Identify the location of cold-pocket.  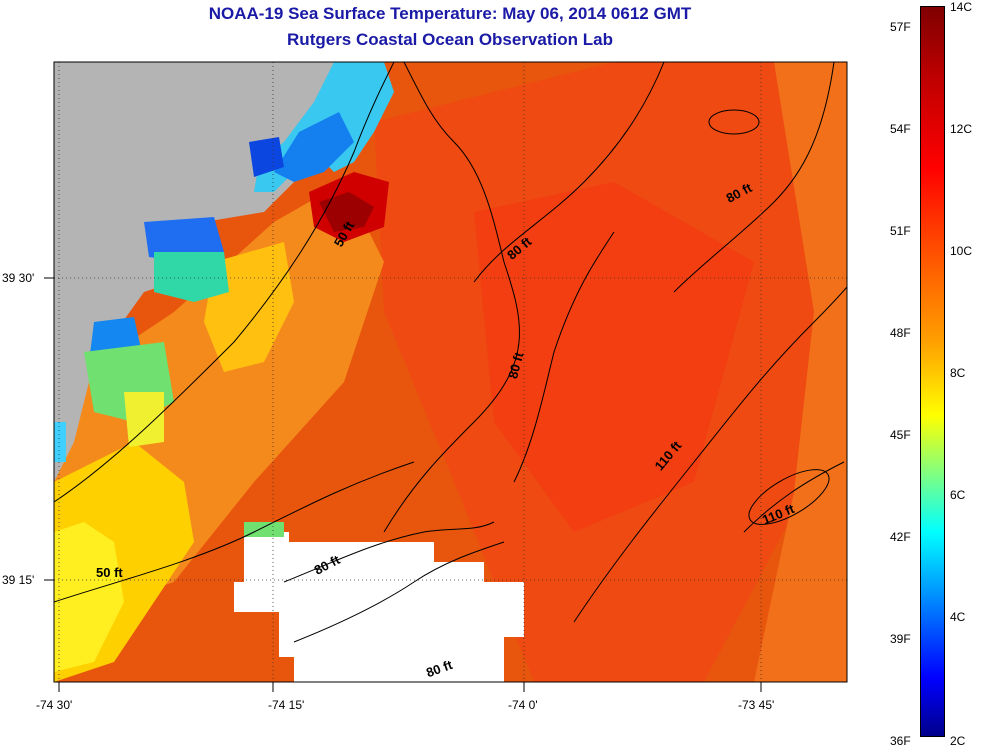
(266, 157).